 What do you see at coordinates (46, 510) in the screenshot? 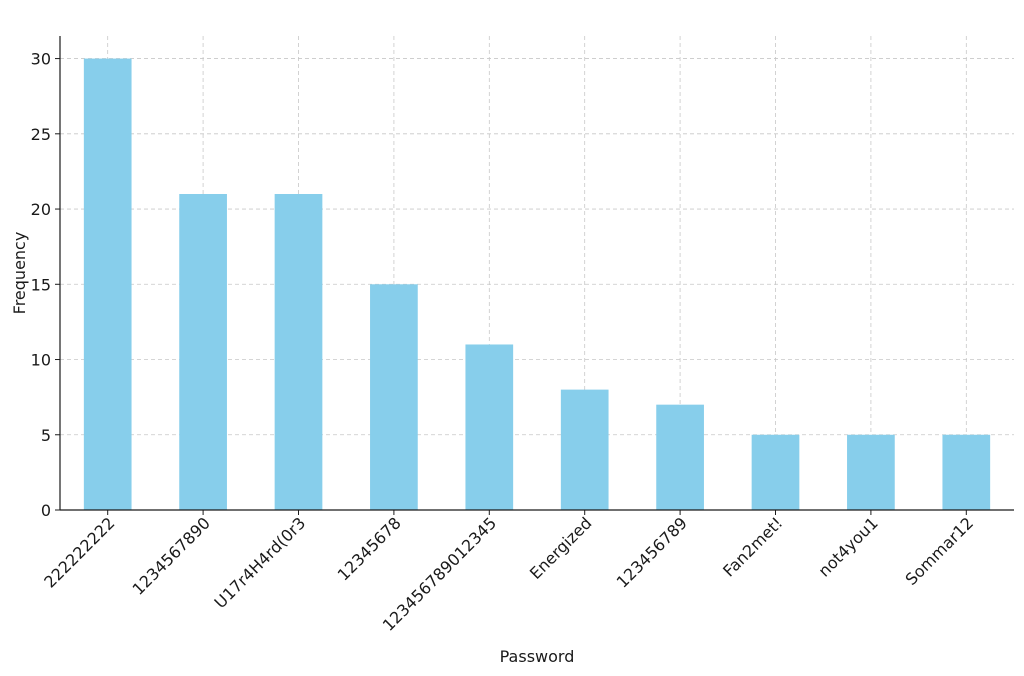
I see `y-tick-label: 0` at bounding box center [46, 510].